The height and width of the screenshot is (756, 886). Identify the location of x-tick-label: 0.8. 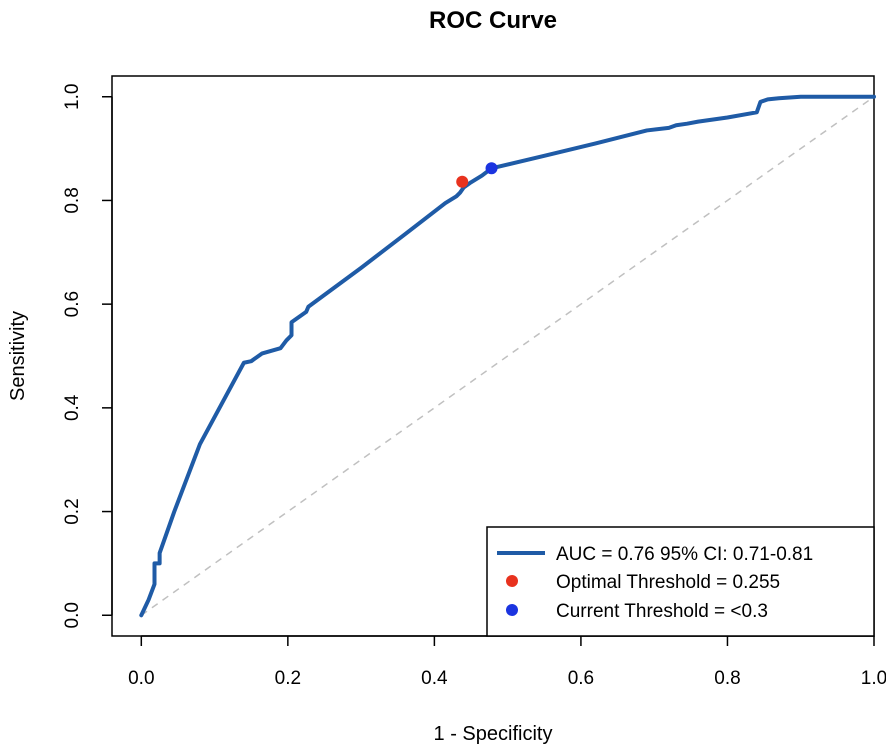
(727, 678).